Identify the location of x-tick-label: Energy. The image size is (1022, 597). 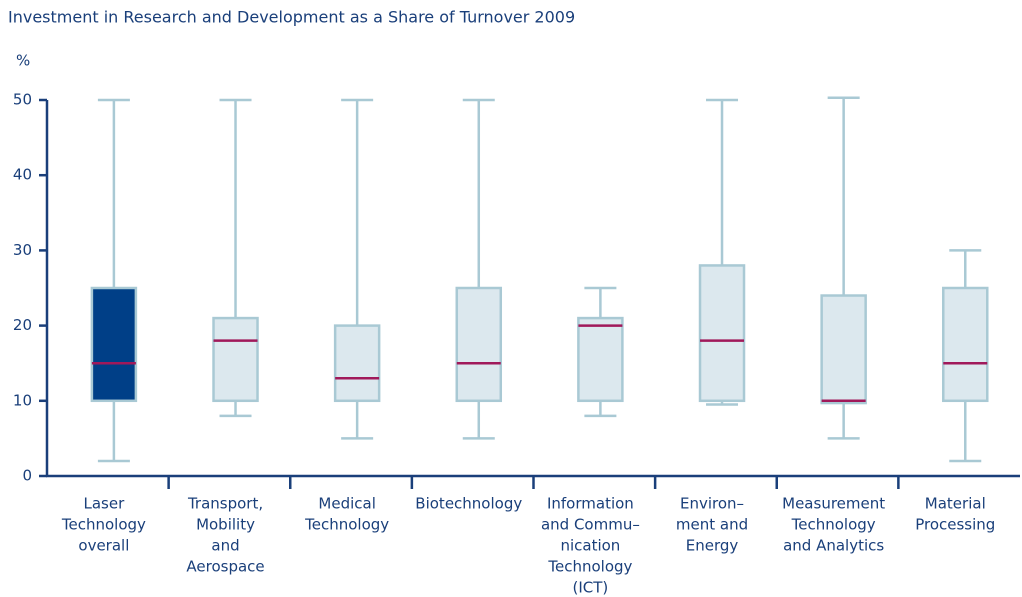
(712, 546).